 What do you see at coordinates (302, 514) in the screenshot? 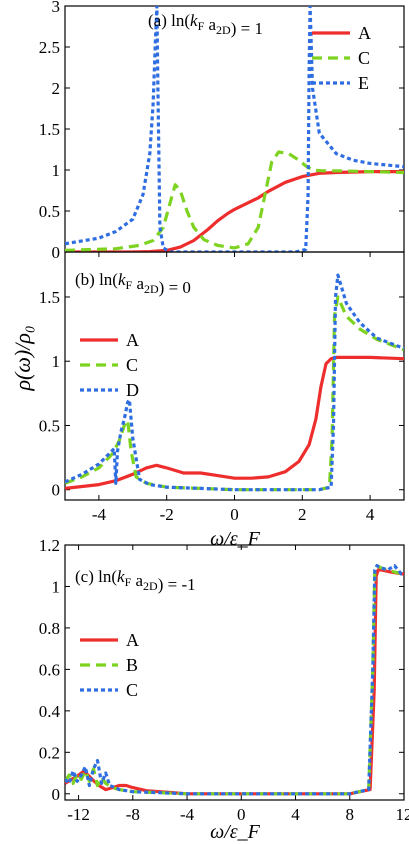
I see `x-tick-label: 2` at bounding box center [302, 514].